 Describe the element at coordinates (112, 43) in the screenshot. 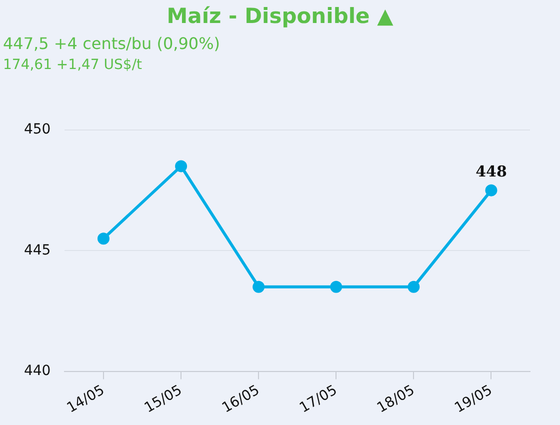

I see `chart-subtitle: 447,5 +4 cents/bu (0,90%)` at that location.